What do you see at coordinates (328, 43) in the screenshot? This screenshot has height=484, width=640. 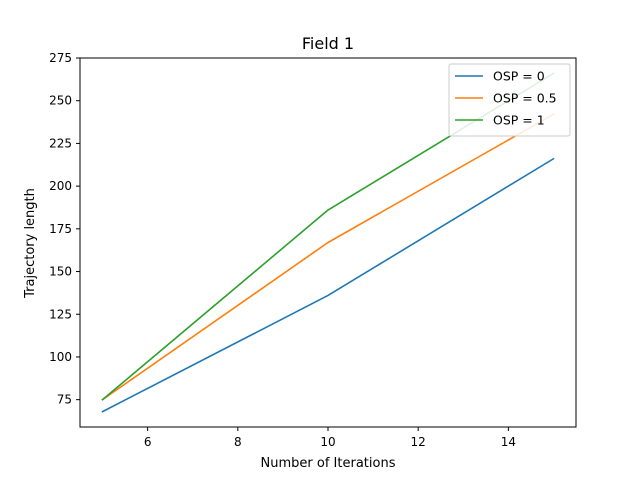 I see `chart-title: Field 1` at bounding box center [328, 43].